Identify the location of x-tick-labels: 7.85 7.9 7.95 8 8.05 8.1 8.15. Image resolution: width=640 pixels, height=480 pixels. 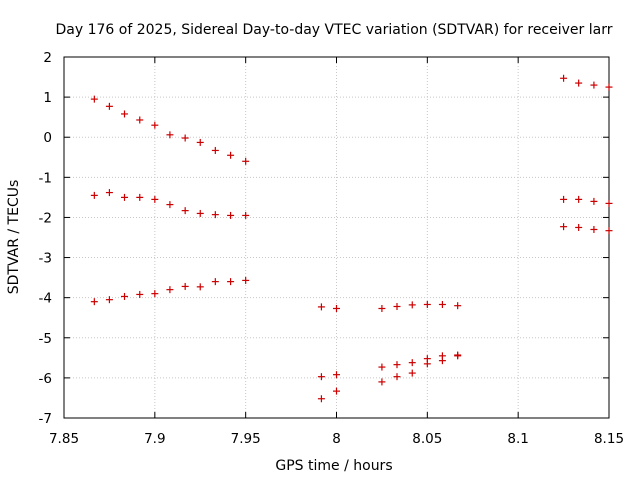
(336, 439).